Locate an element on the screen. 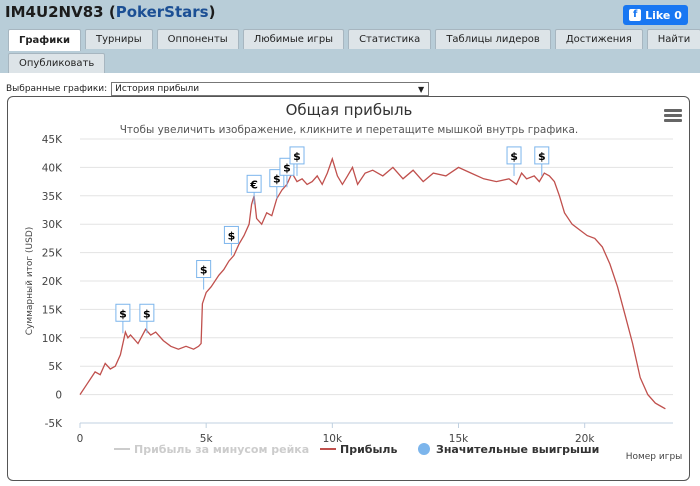  y-tick-label: 40K is located at coordinates (52, 168).